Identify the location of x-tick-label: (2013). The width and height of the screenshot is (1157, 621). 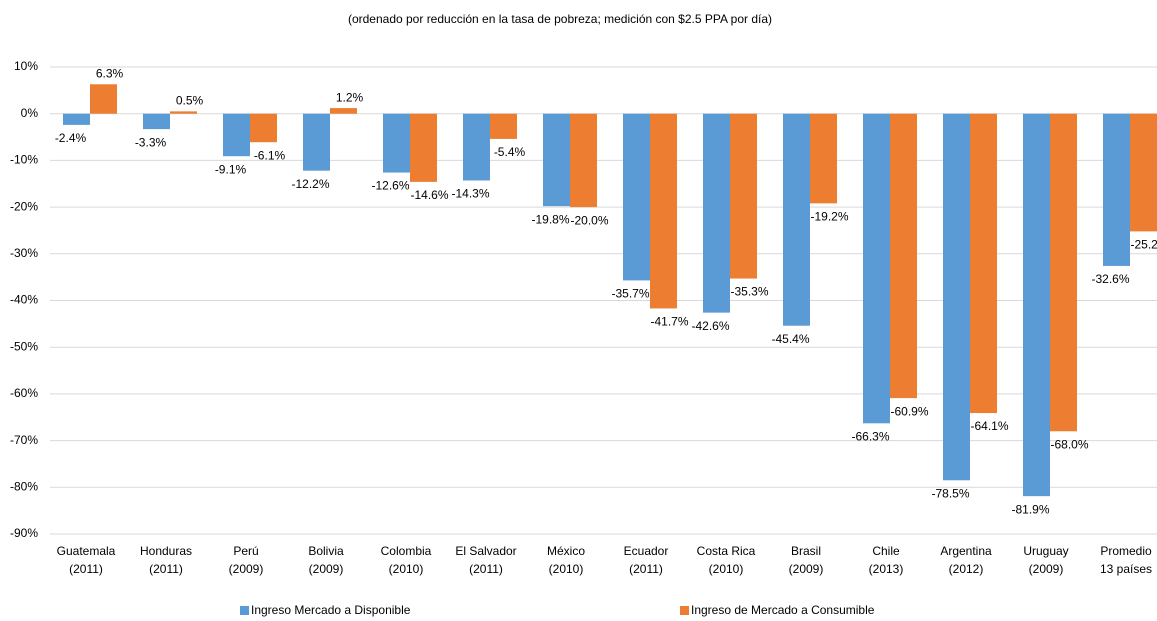
(886, 569).